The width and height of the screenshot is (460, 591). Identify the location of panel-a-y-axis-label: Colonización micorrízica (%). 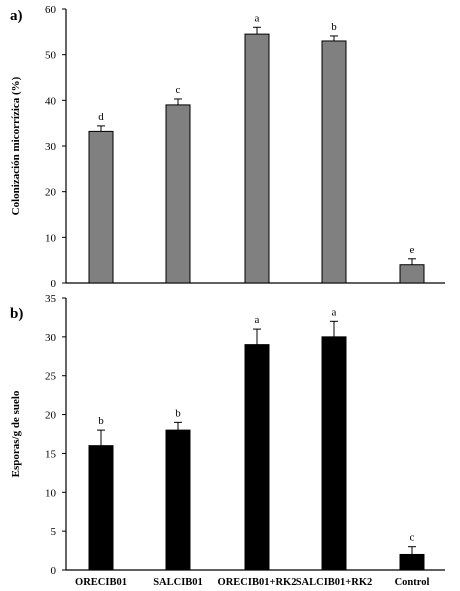
(16, 145).